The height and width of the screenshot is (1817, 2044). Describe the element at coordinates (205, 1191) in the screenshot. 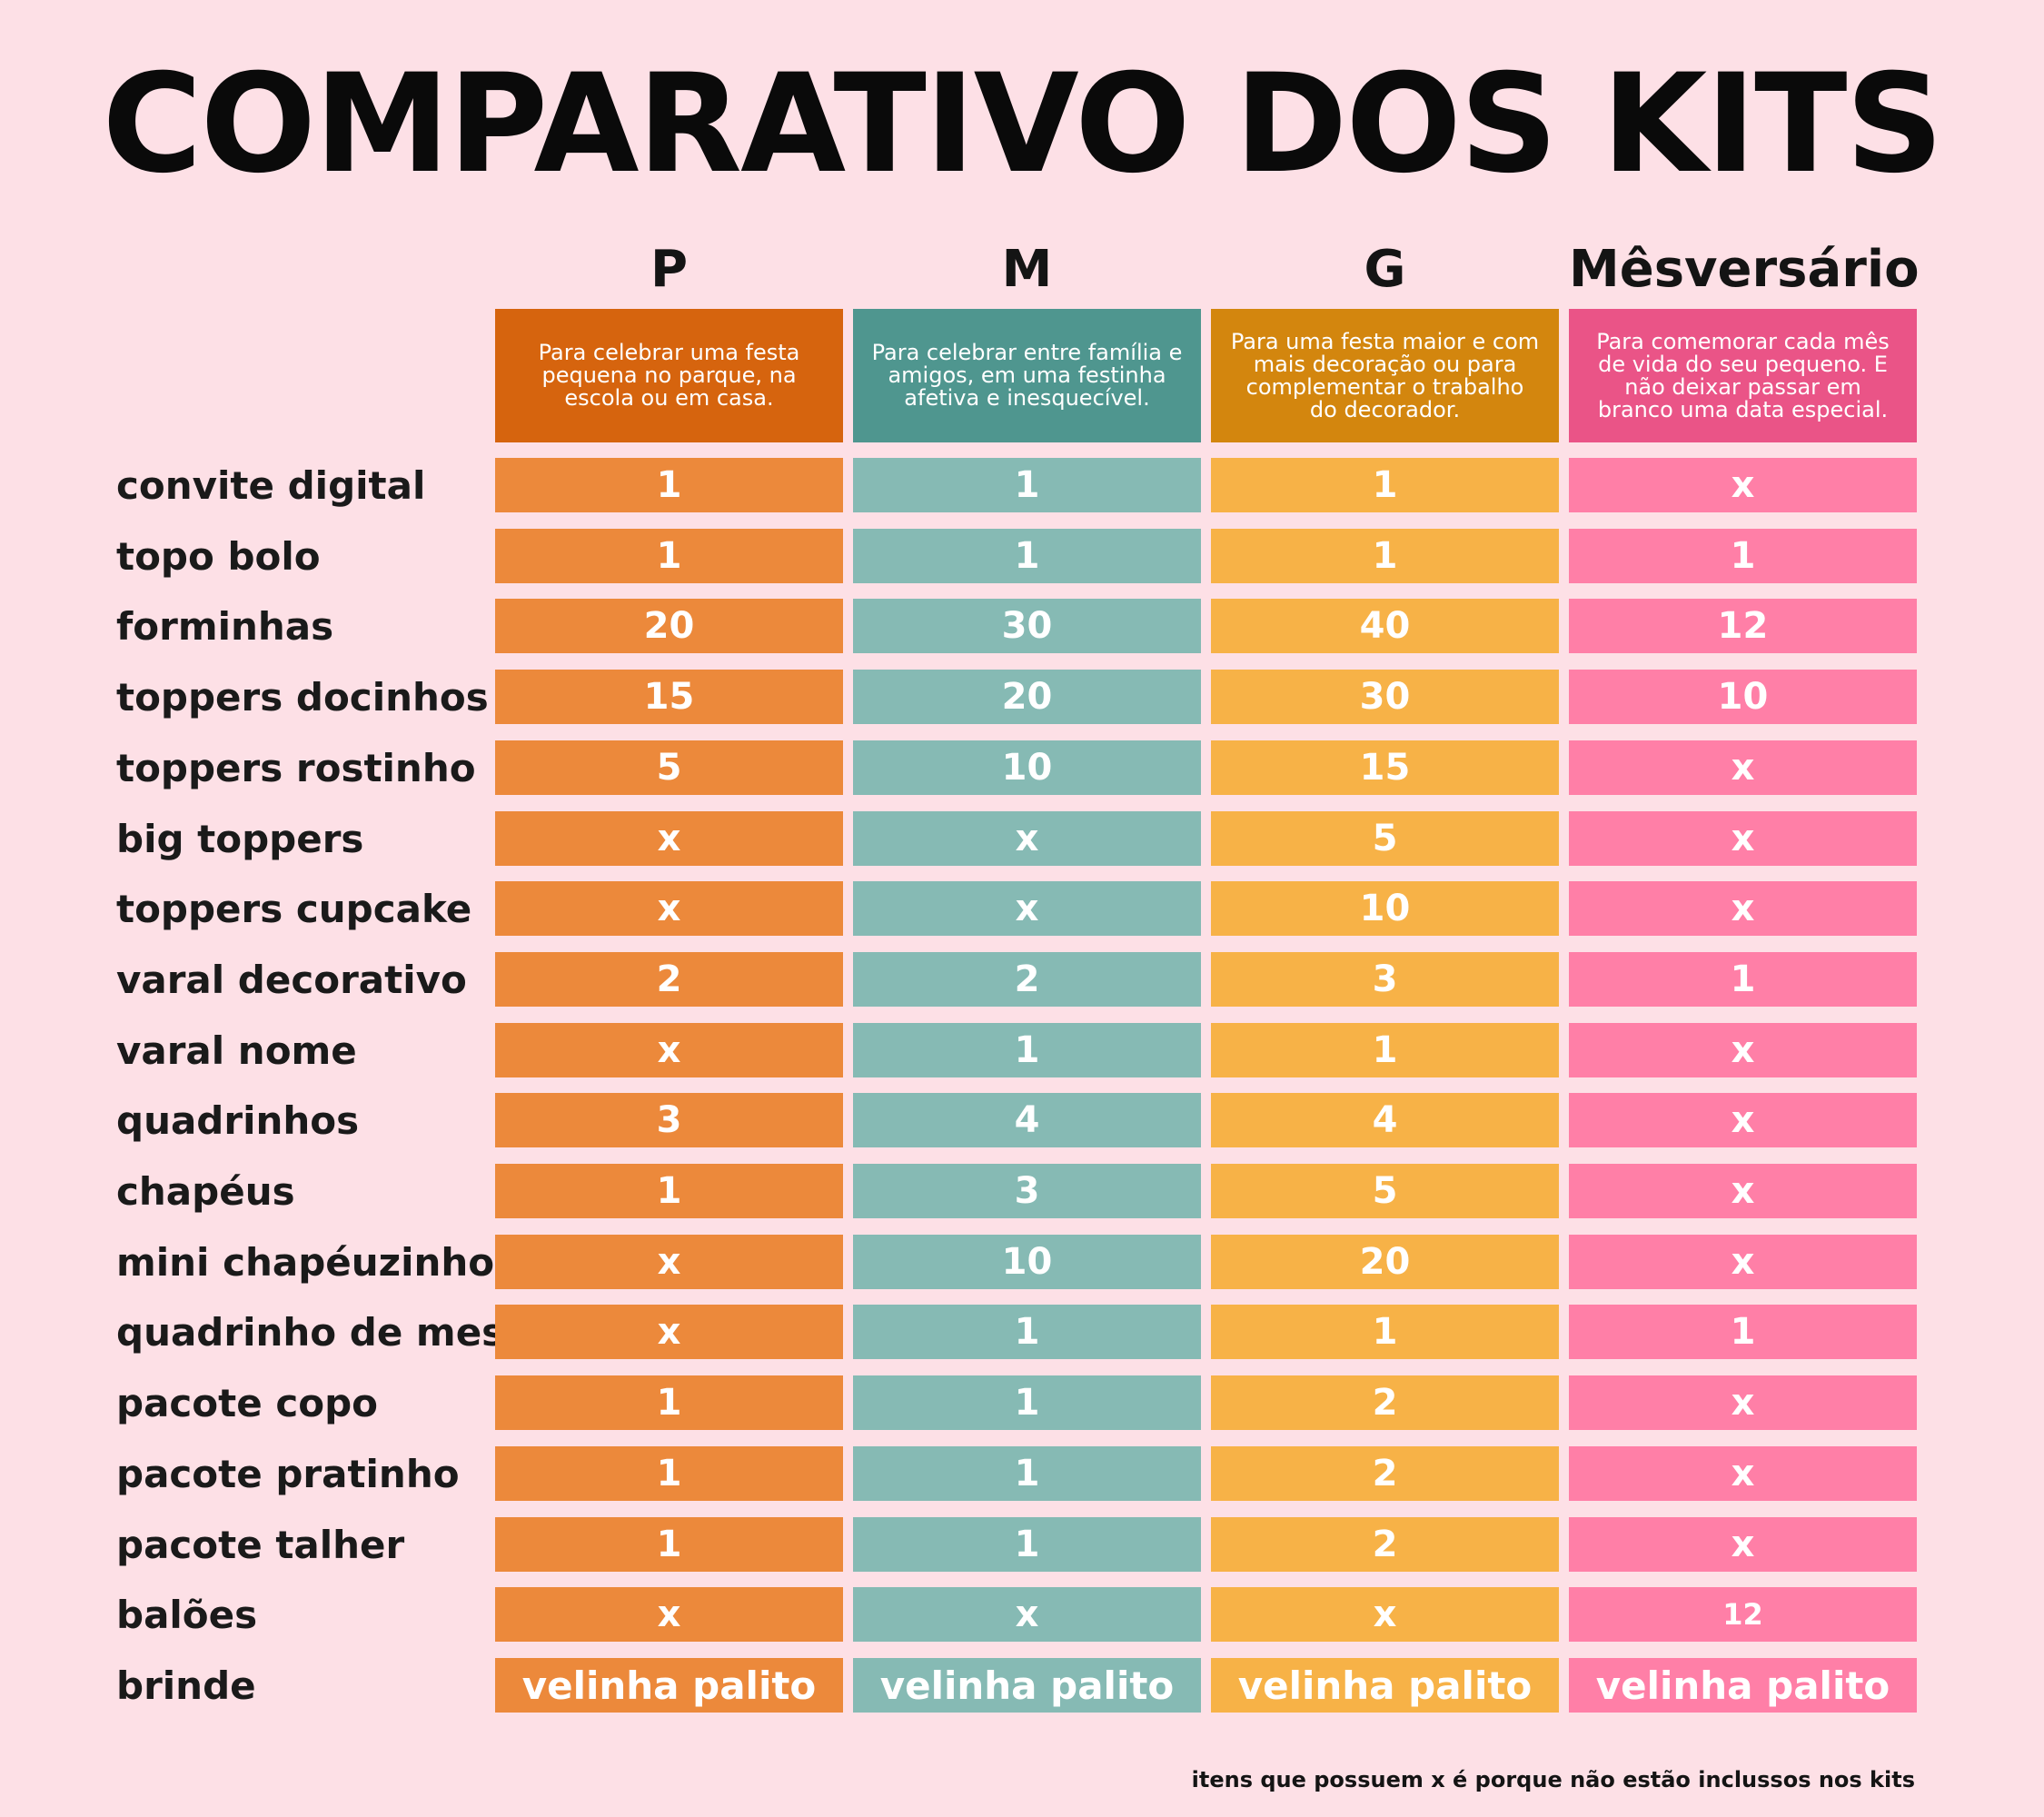

I see `row-label-chapeus: chapéus` at that location.